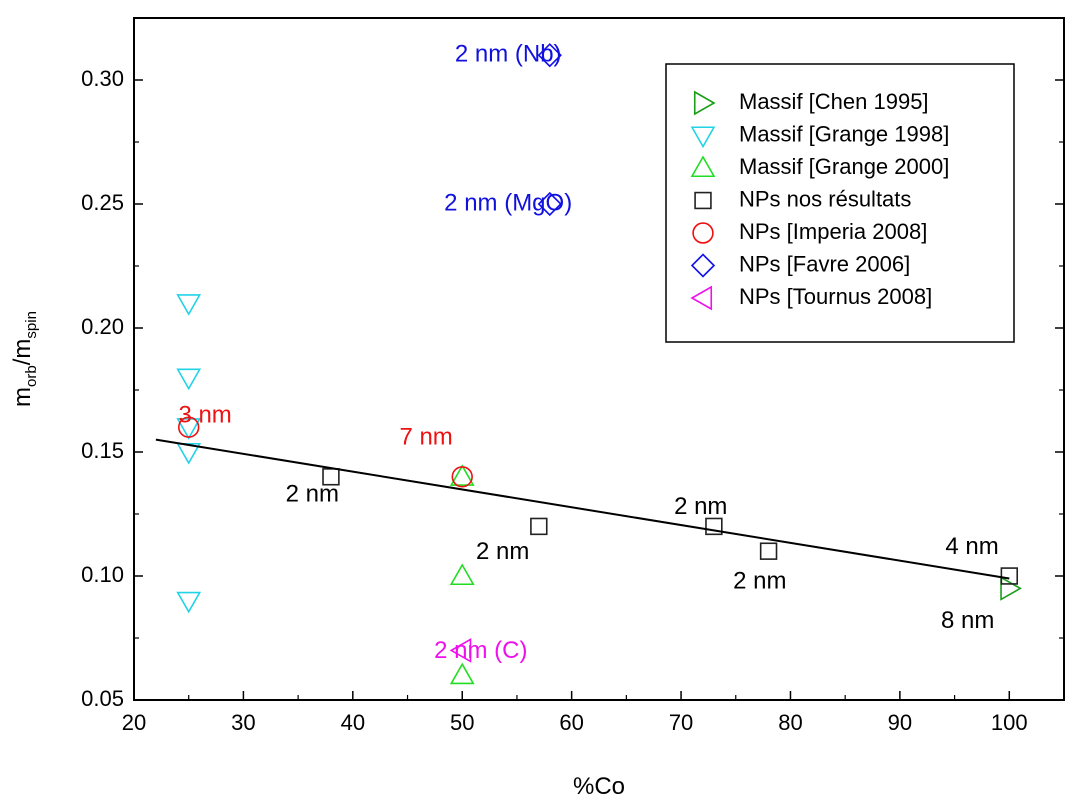 Image resolution: width=1080 pixels, height=809 pixels. What do you see at coordinates (759, 581) in the screenshot?
I see `annotation-label-8: 2 nm` at bounding box center [759, 581].